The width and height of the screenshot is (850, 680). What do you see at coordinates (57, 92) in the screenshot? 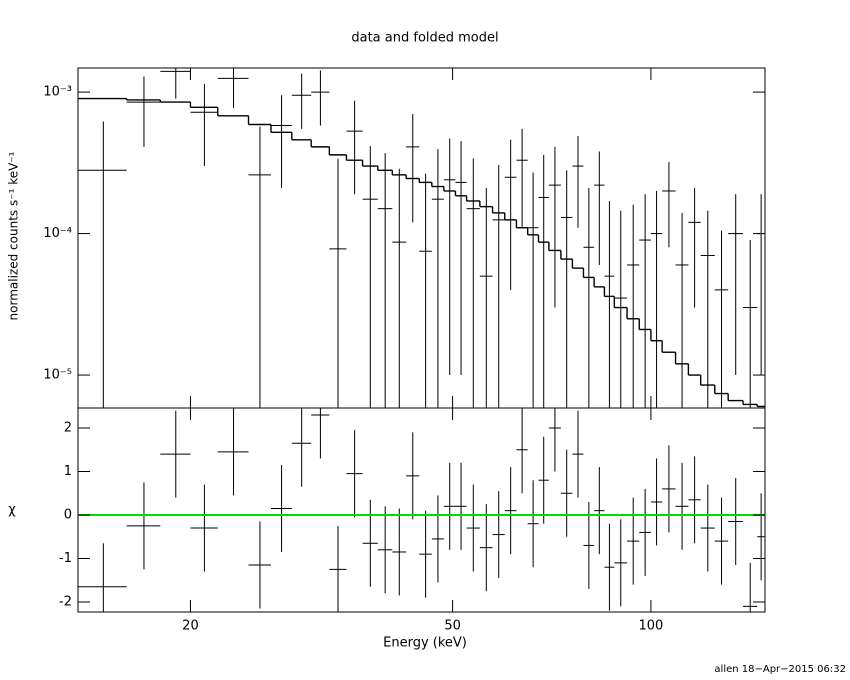
I see `y-tick-label: 10⁻³` at bounding box center [57, 92].